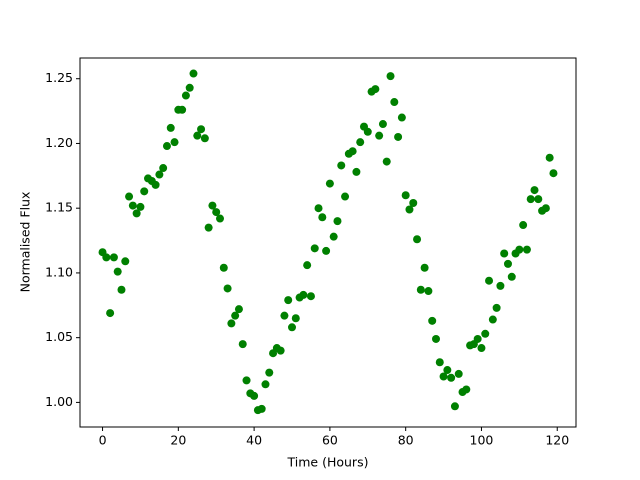 This screenshot has height=480, width=640. What do you see at coordinates (178, 440) in the screenshot?
I see `x-tick-label: 20` at bounding box center [178, 440].